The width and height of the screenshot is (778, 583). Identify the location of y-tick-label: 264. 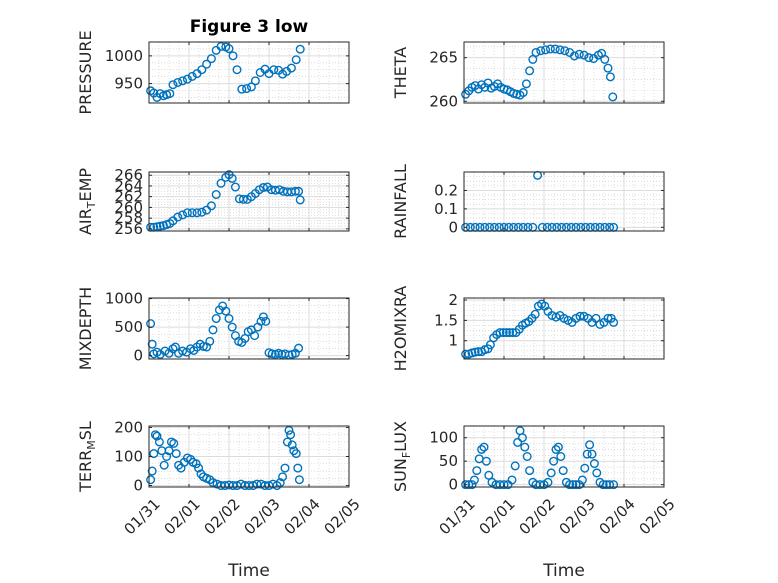
(128, 186).